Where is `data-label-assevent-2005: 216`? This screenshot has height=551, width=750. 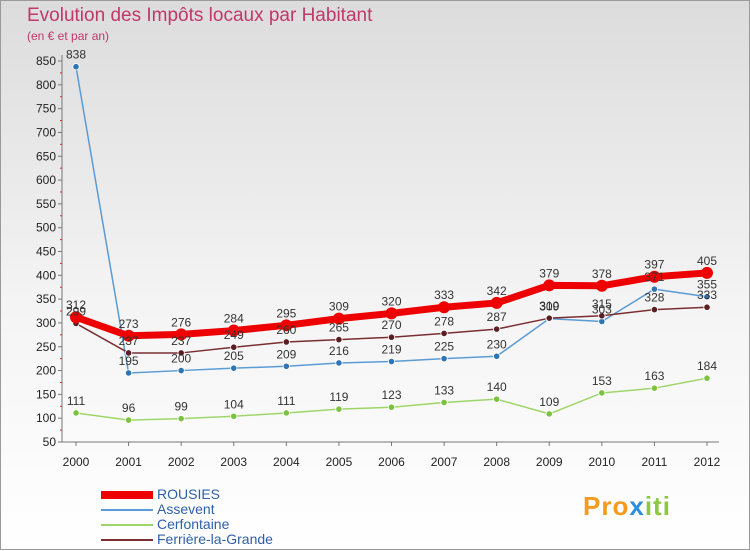 data-label-assevent-2005: 216 is located at coordinates (339, 351).